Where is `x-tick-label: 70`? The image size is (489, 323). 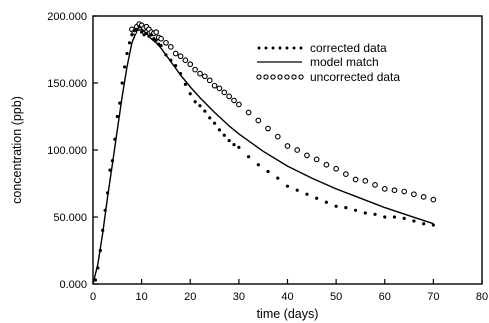 x-tick-label: 70 is located at coordinates (433, 297).